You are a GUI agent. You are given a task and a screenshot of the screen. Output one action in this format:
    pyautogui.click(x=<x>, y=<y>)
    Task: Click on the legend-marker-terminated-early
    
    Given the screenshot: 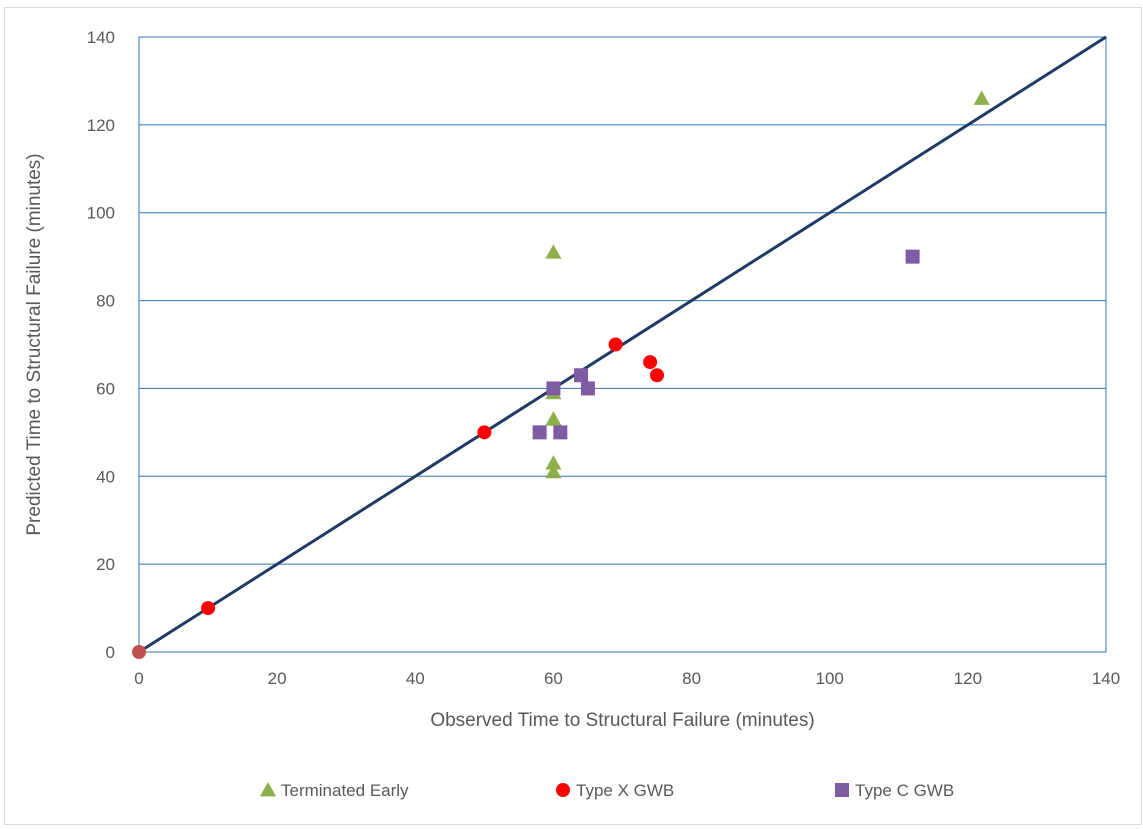 What is the action you would take?
    pyautogui.click(x=268, y=789)
    